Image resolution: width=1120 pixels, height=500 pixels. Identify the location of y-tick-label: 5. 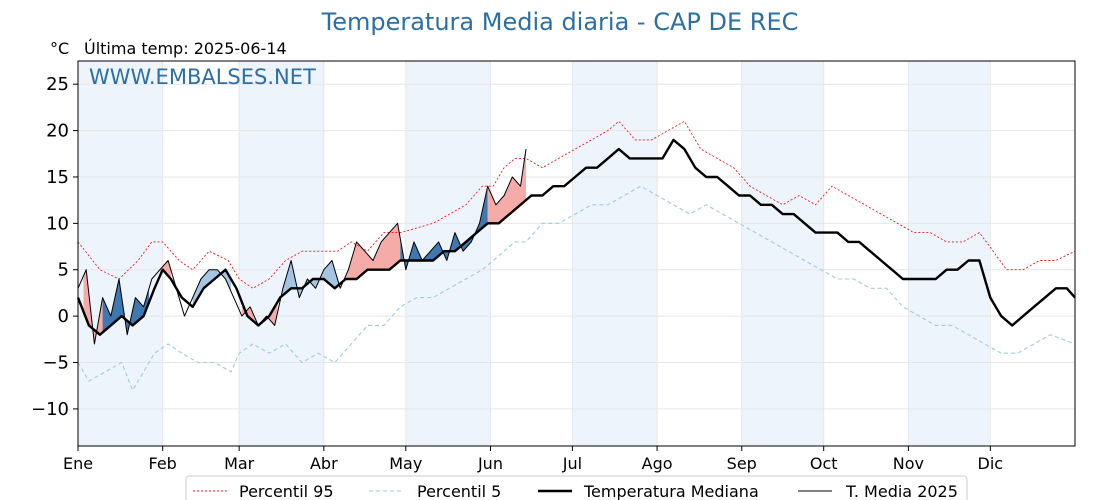
(63, 270).